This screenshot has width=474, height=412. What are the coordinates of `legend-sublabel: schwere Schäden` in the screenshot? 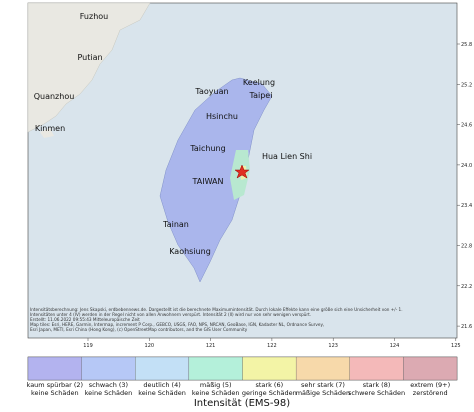 It's located at (376, 393).